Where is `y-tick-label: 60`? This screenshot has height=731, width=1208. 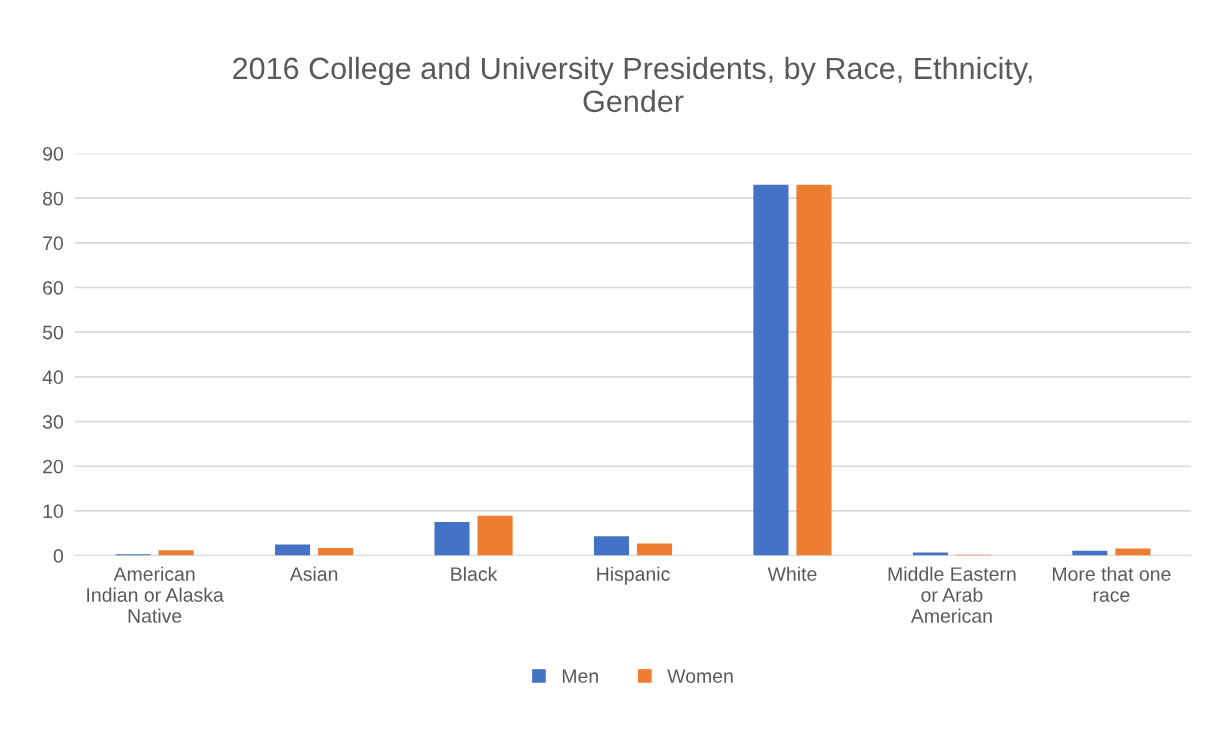 y-tick-label: 60 is located at coordinates (53, 287).